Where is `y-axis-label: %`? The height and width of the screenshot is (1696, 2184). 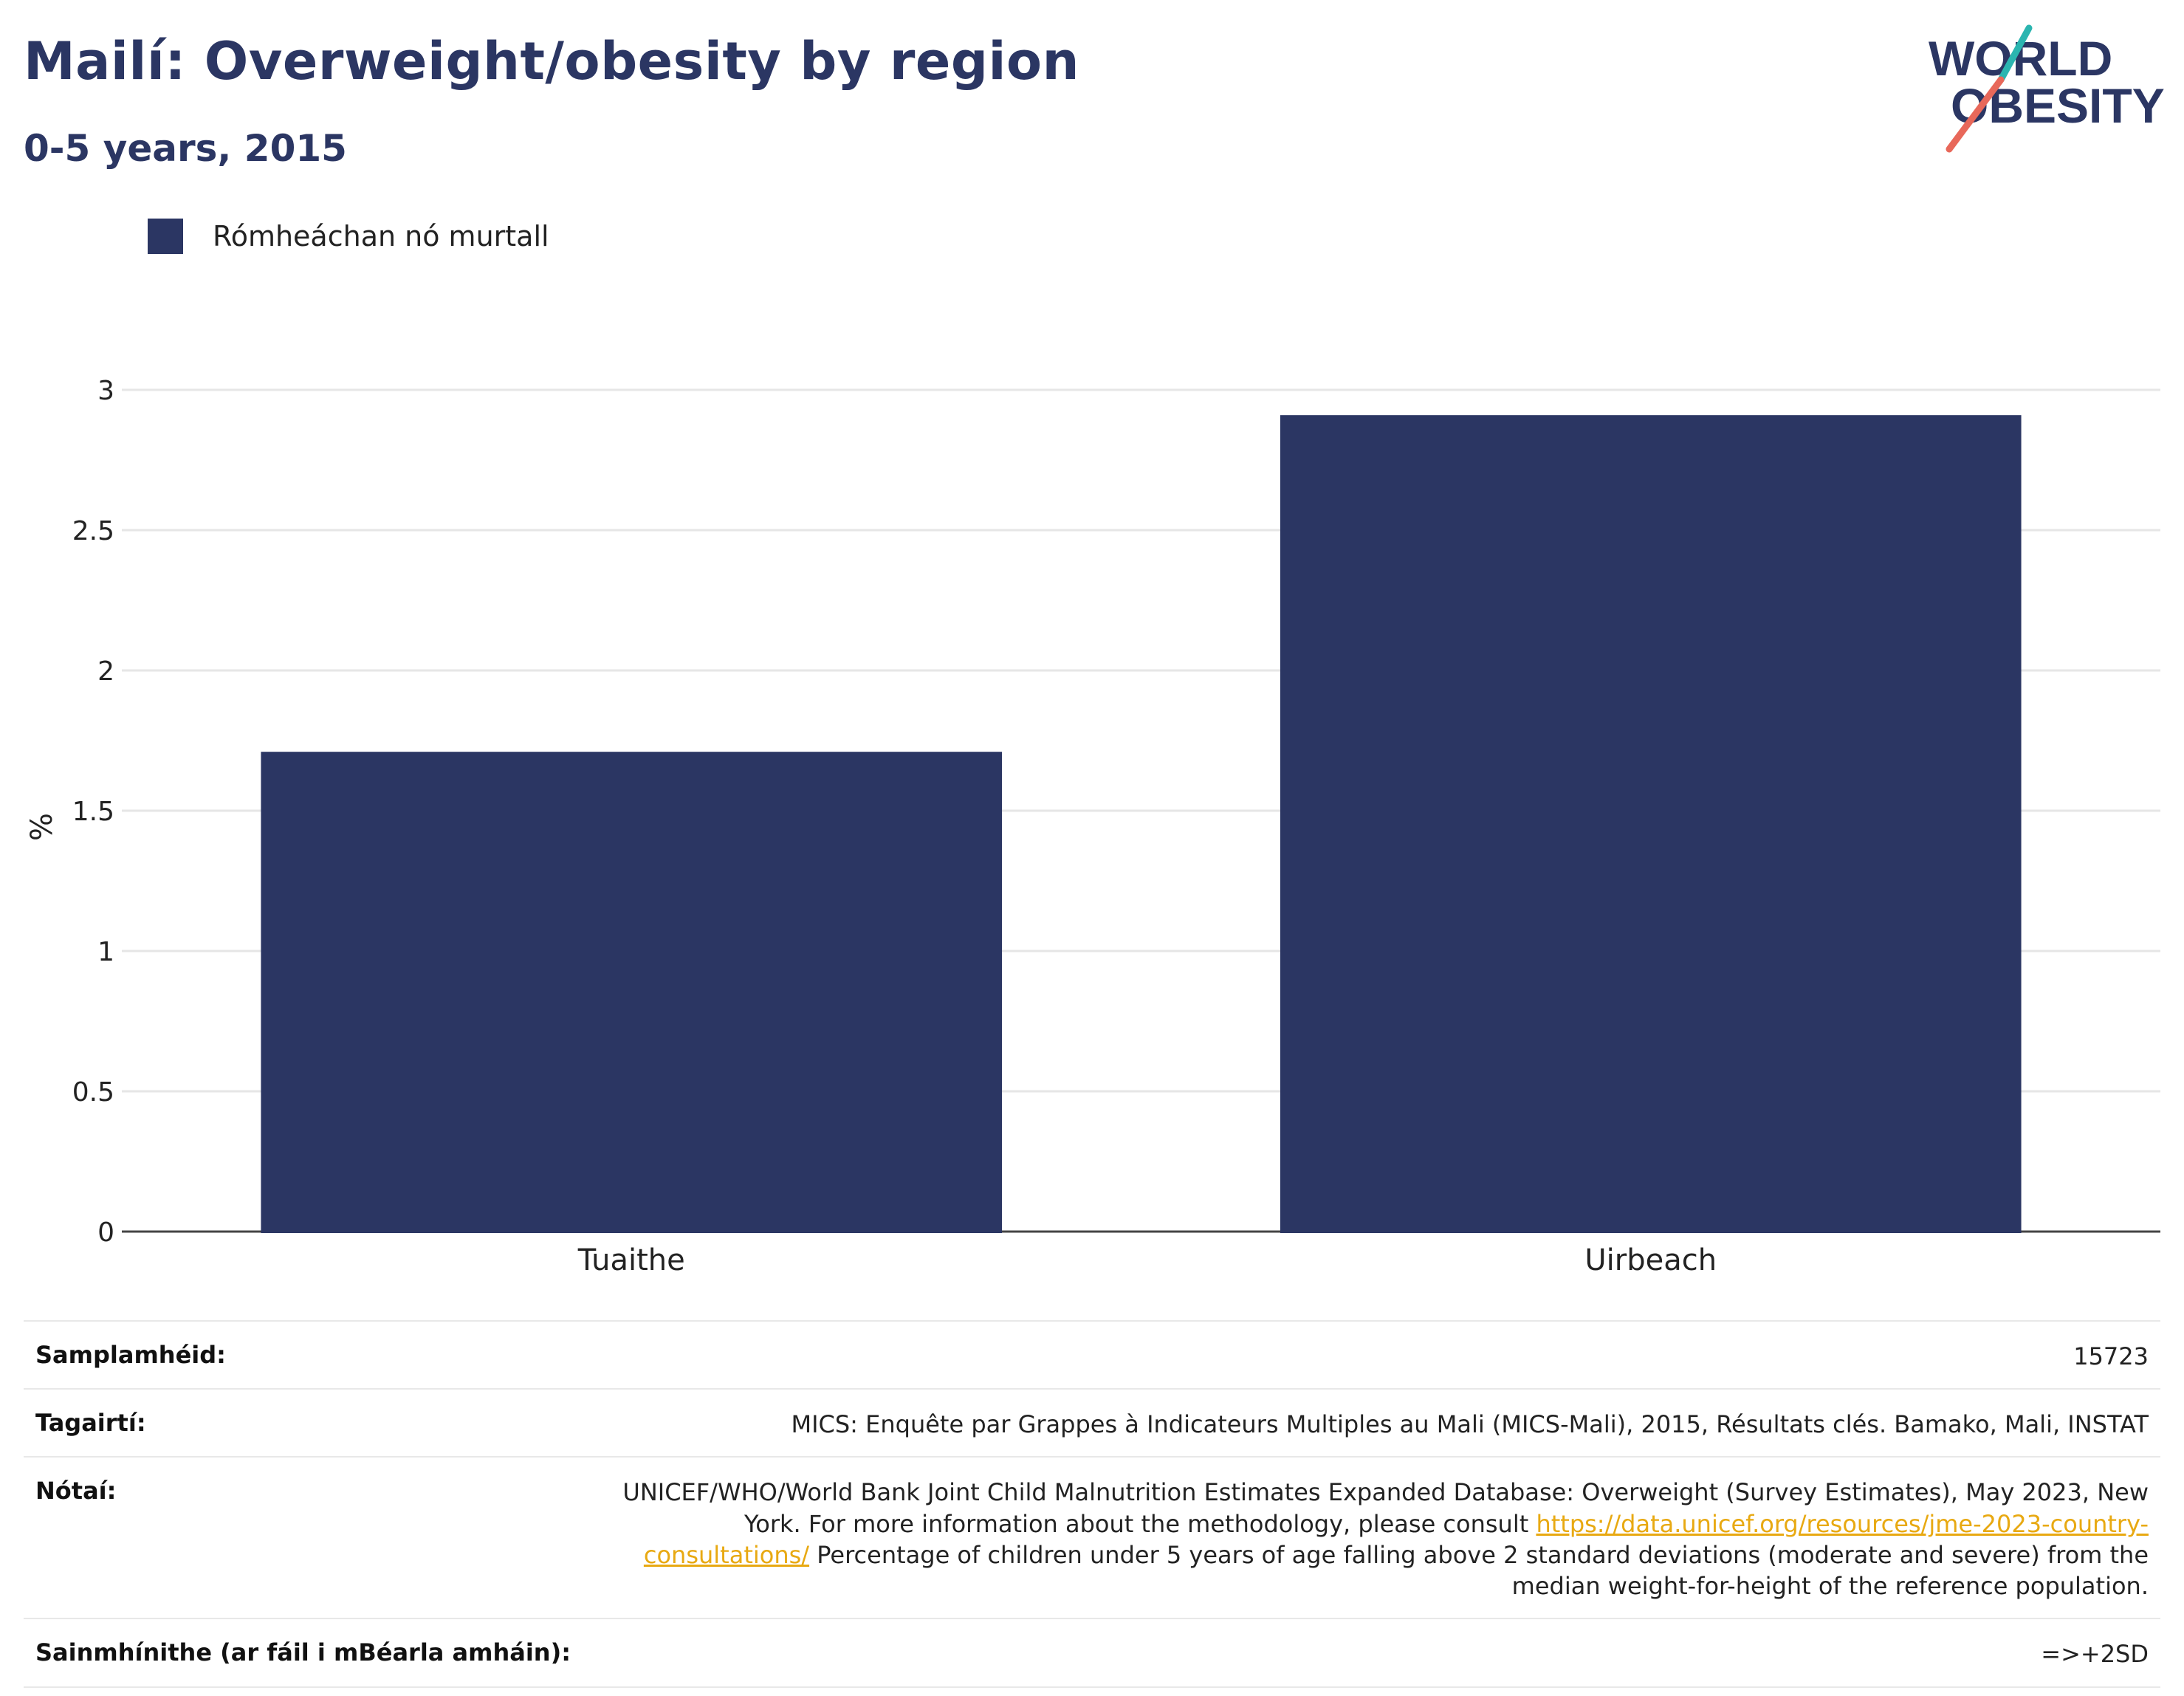 y-axis-label: % is located at coordinates (42, 827).